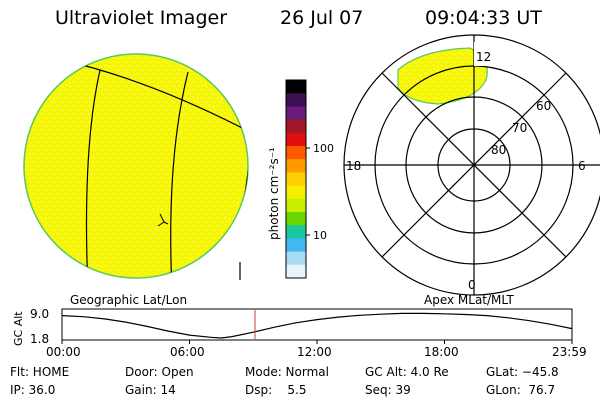 The height and width of the screenshot is (400, 600). I want to click on colorbar-frame, so click(296, 179).